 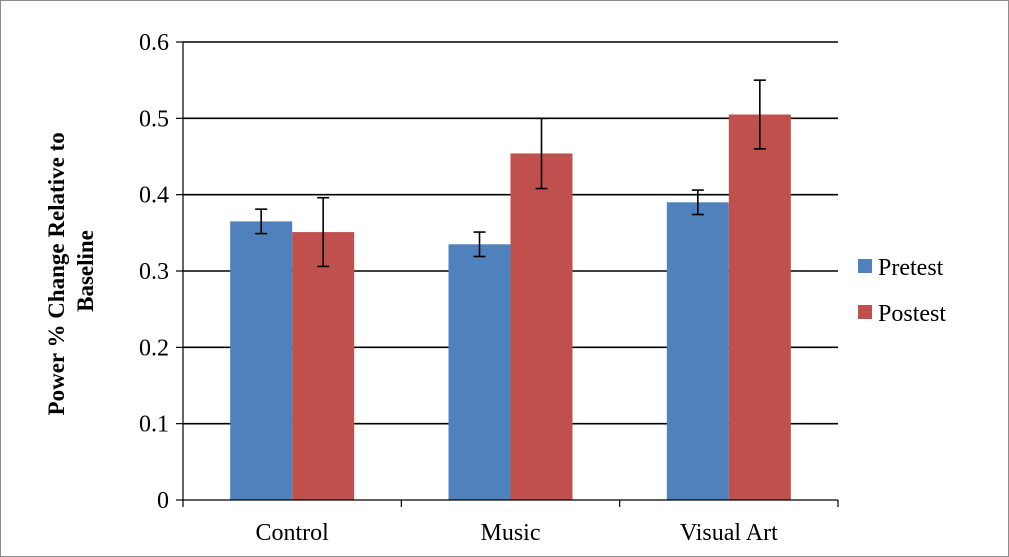 I want to click on bar-postest-music, so click(x=541, y=327).